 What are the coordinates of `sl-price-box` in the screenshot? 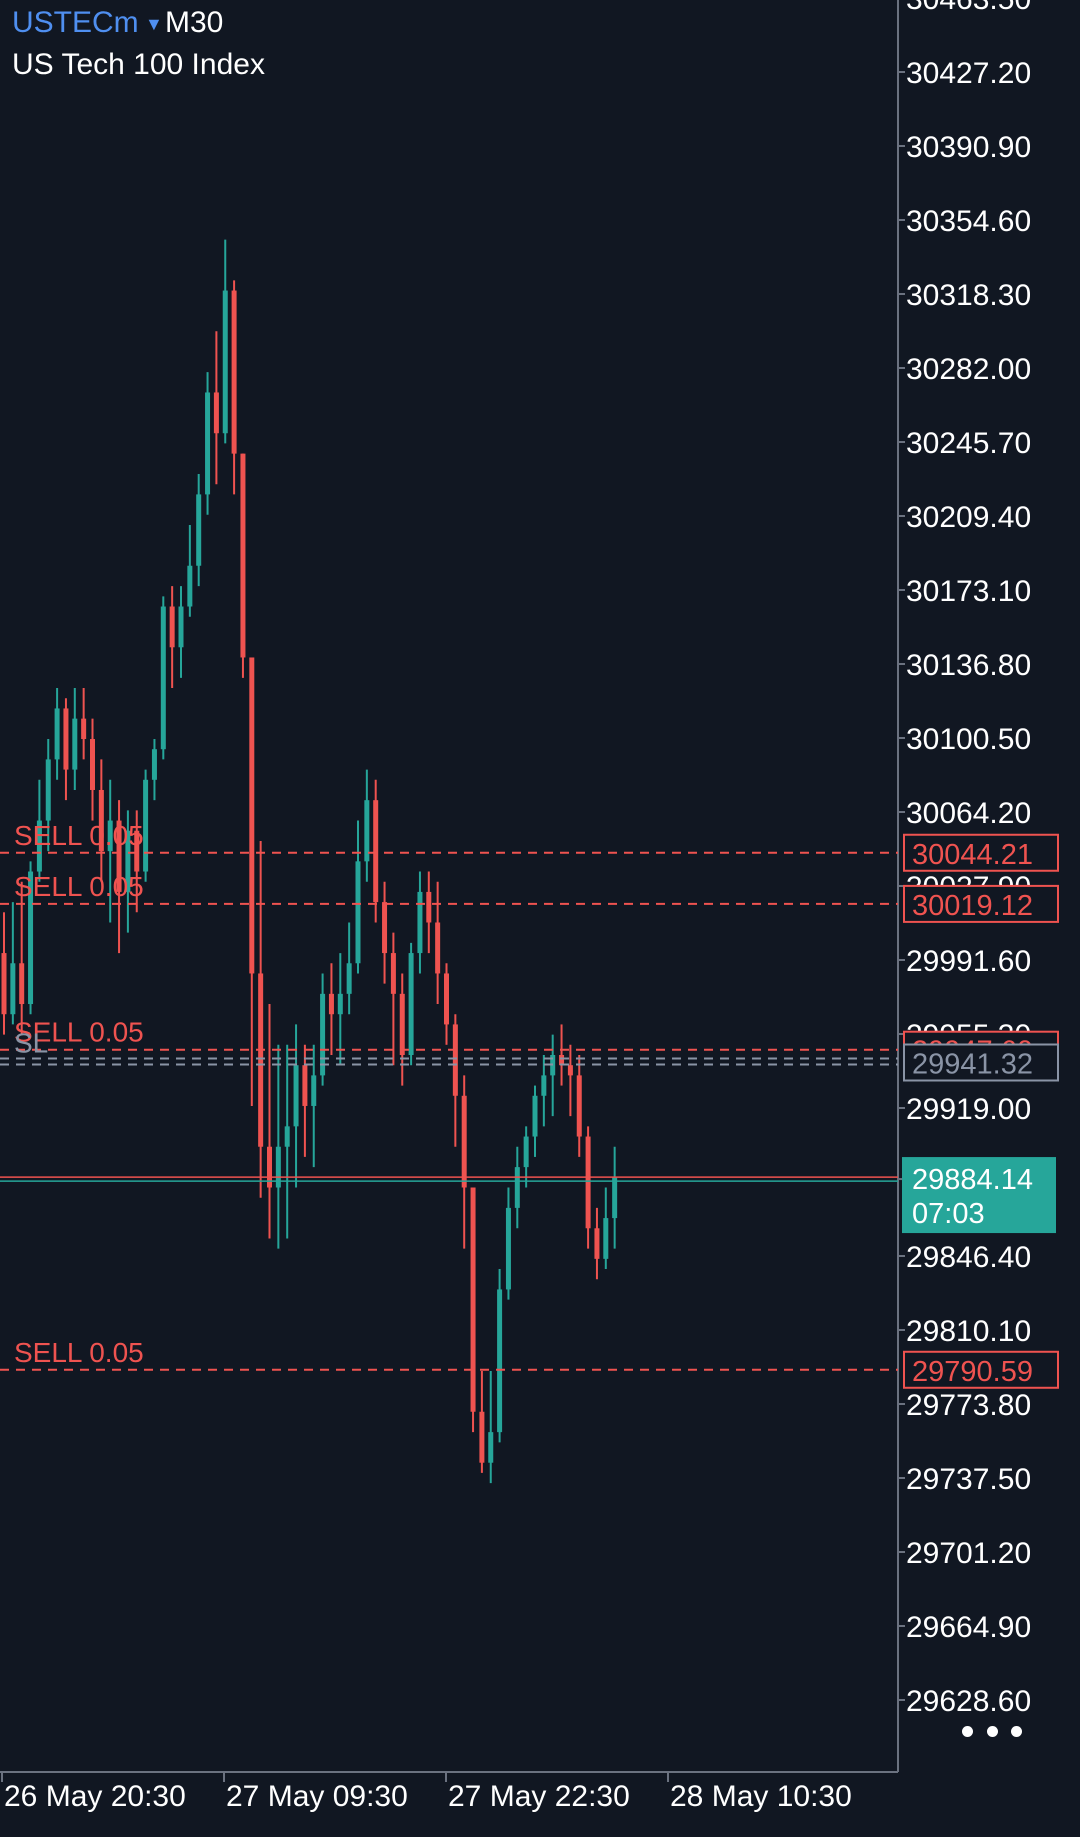 It's located at (981, 1062).